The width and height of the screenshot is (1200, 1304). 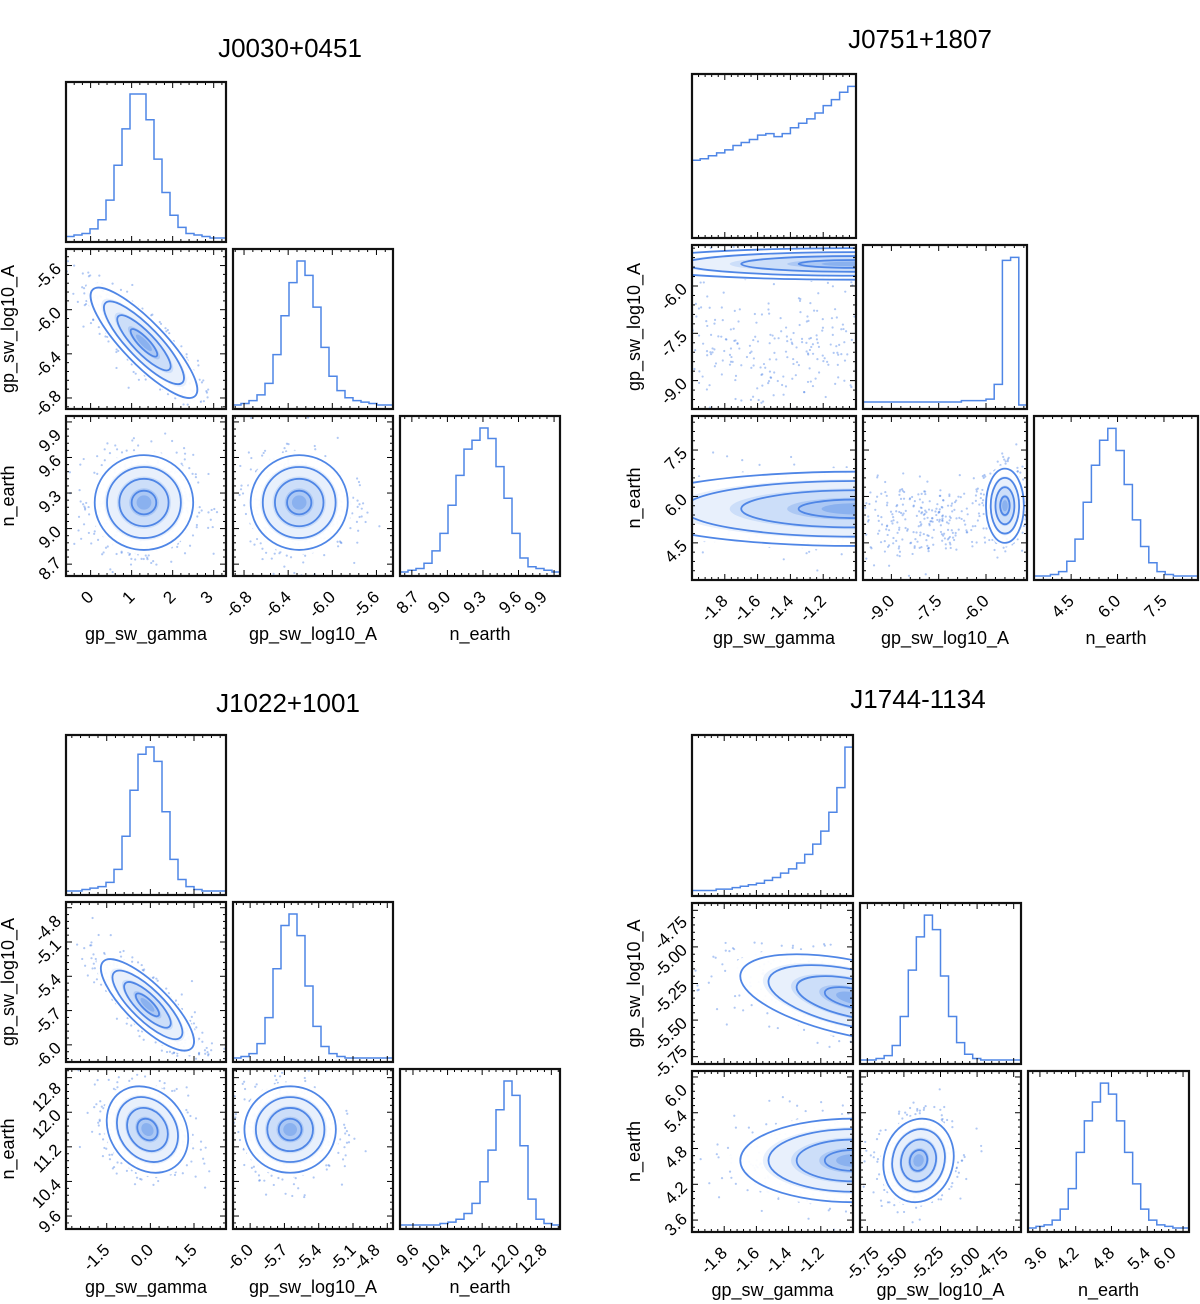 I want to click on x-tick-label: 9.9, so click(x=536, y=602).